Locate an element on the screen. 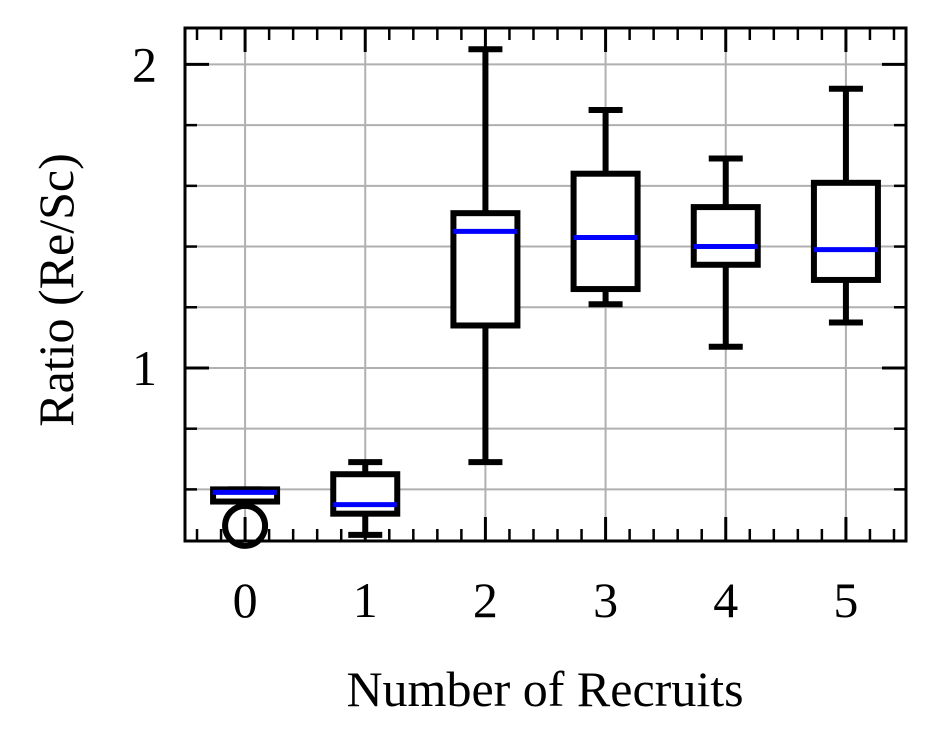 This screenshot has height=752, width=935. y-tick-label: 1 is located at coordinates (144, 368).